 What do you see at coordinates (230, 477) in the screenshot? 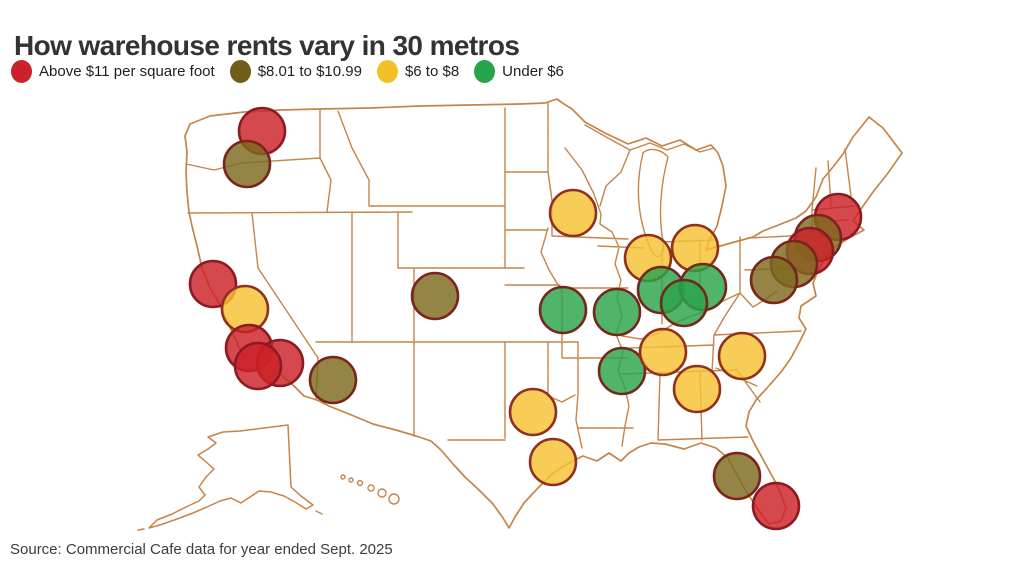
I see `alaska-outline` at bounding box center [230, 477].